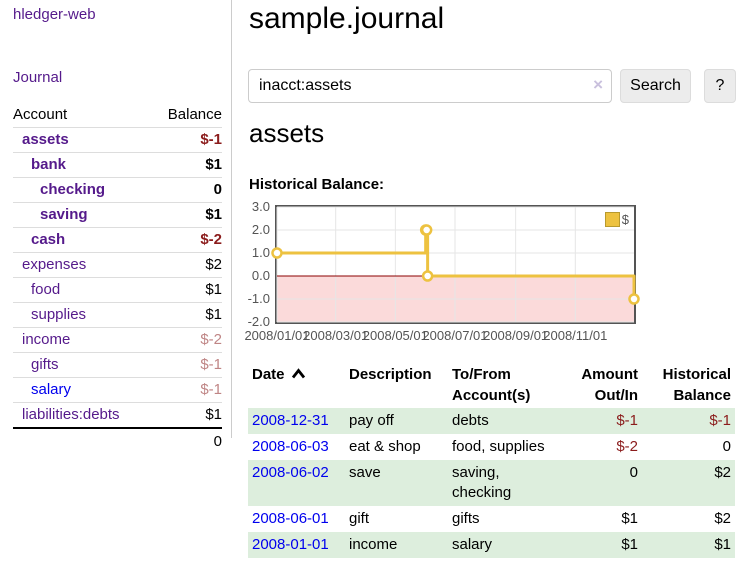  I want to click on transaction-description: income, so click(373, 544).